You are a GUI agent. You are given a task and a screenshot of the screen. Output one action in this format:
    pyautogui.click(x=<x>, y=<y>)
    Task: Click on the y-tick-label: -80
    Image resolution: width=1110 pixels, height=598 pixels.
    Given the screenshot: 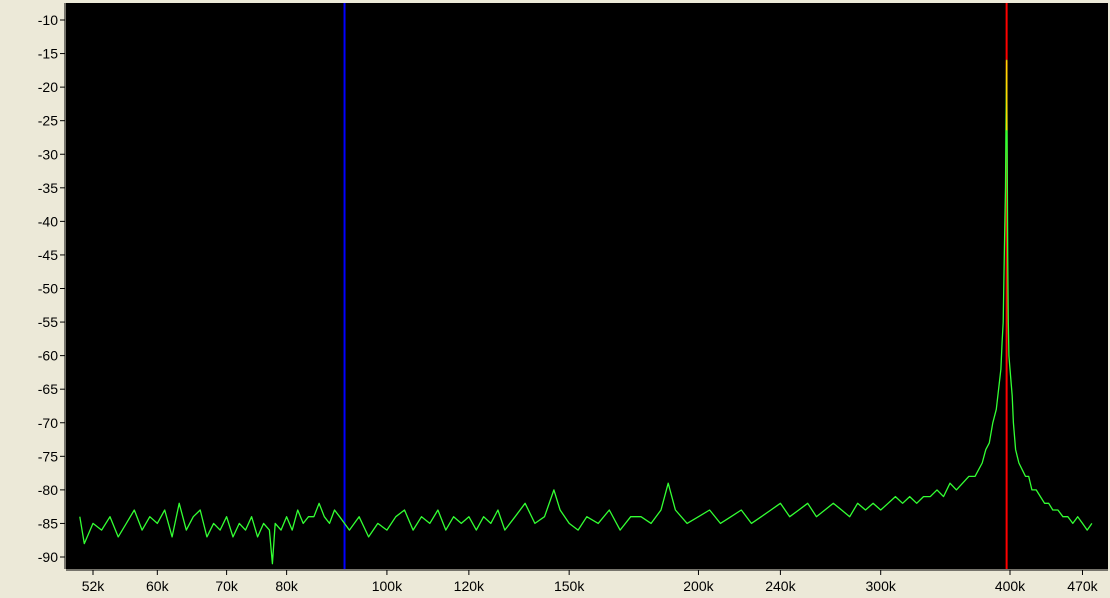 What is the action you would take?
    pyautogui.click(x=48, y=490)
    